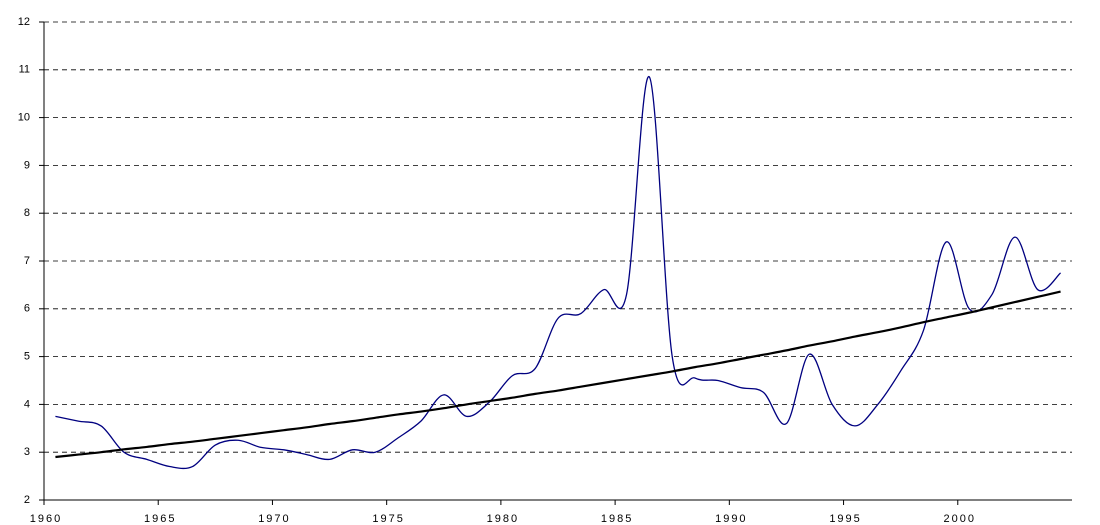 This screenshot has height=525, width=1100. I want to click on x-tick-label: 1975, so click(388, 519).